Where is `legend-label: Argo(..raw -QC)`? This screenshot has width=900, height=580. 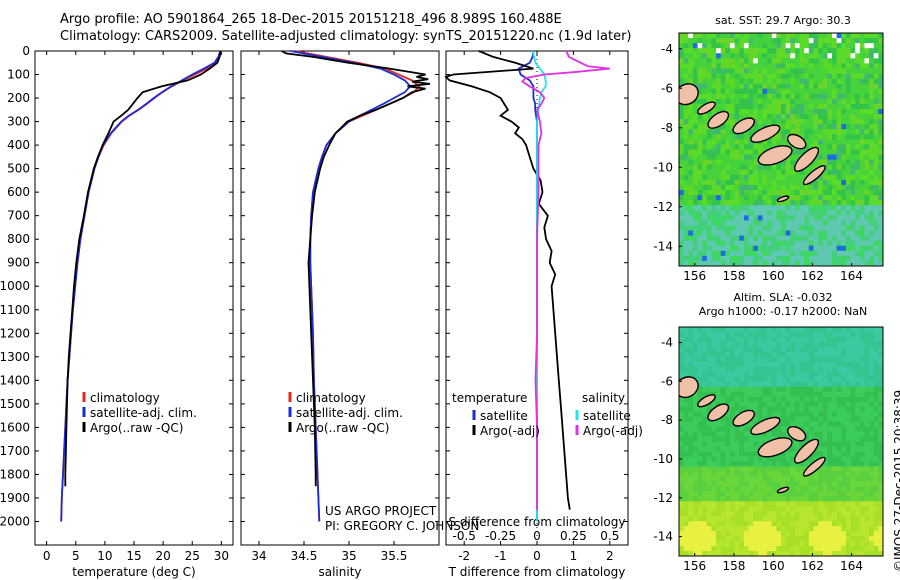
legend-label: Argo(..raw -QC) is located at coordinates (136, 428).